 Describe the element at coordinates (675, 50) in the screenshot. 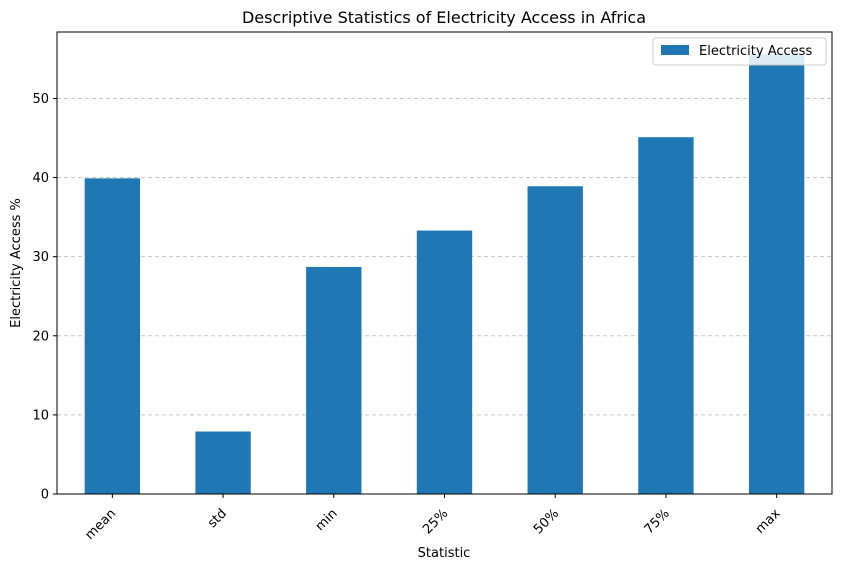

I see `legend-swatch` at that location.